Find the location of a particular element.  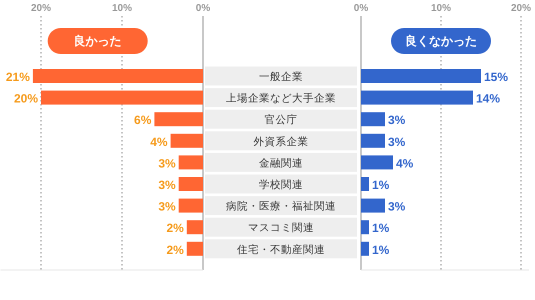

data-label: 14% is located at coordinates (488, 99).